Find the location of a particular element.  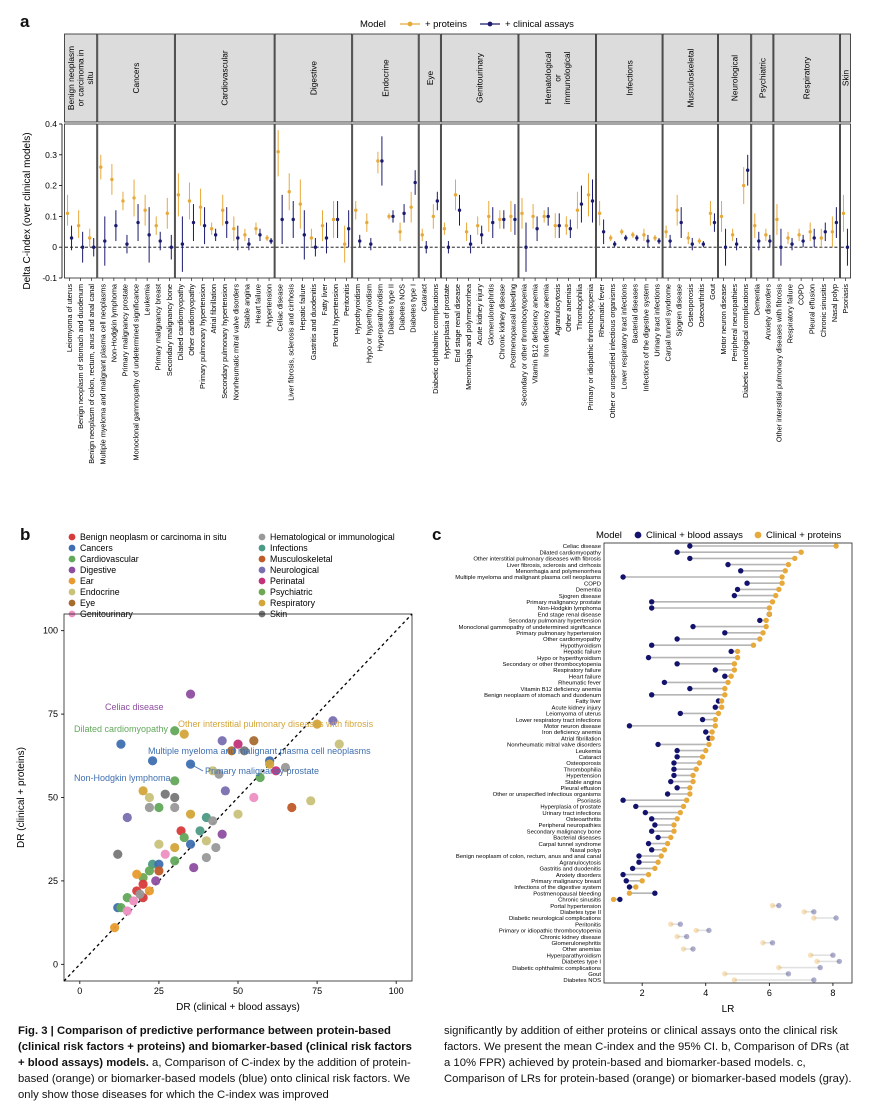

lr-row-label: Hypo or hyperthyroidism is located at coordinates (569, 659).